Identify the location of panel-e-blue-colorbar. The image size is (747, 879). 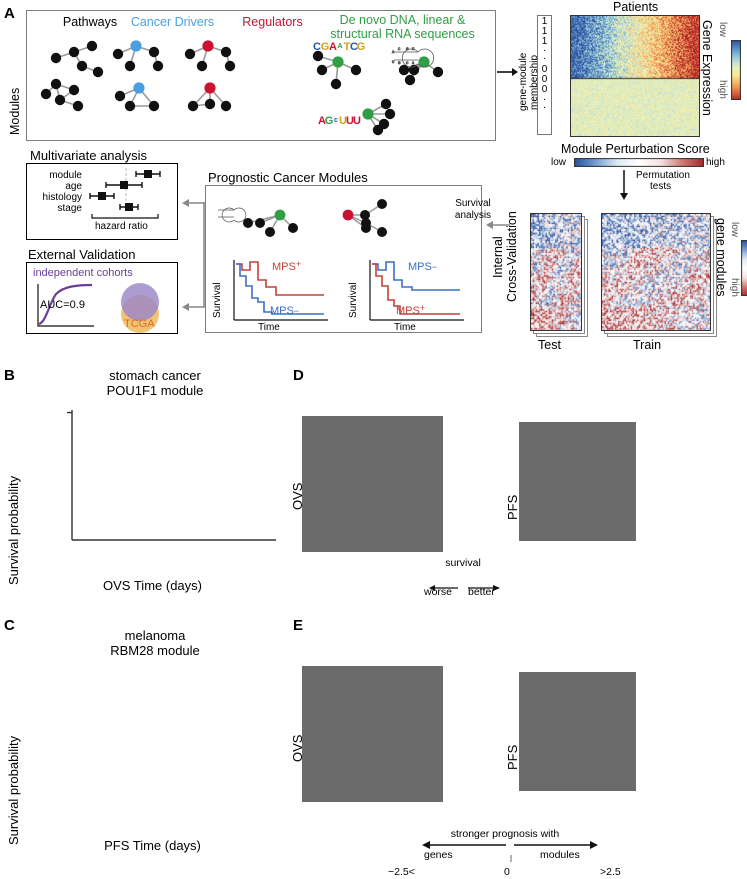
(465, 866).